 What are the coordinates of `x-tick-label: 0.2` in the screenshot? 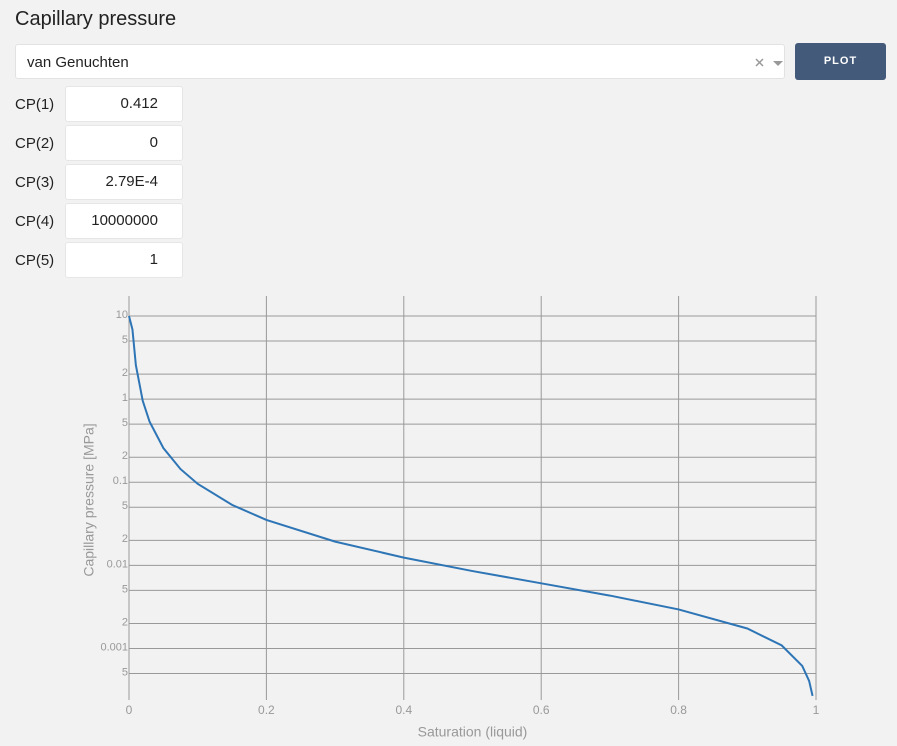 It's located at (266, 710).